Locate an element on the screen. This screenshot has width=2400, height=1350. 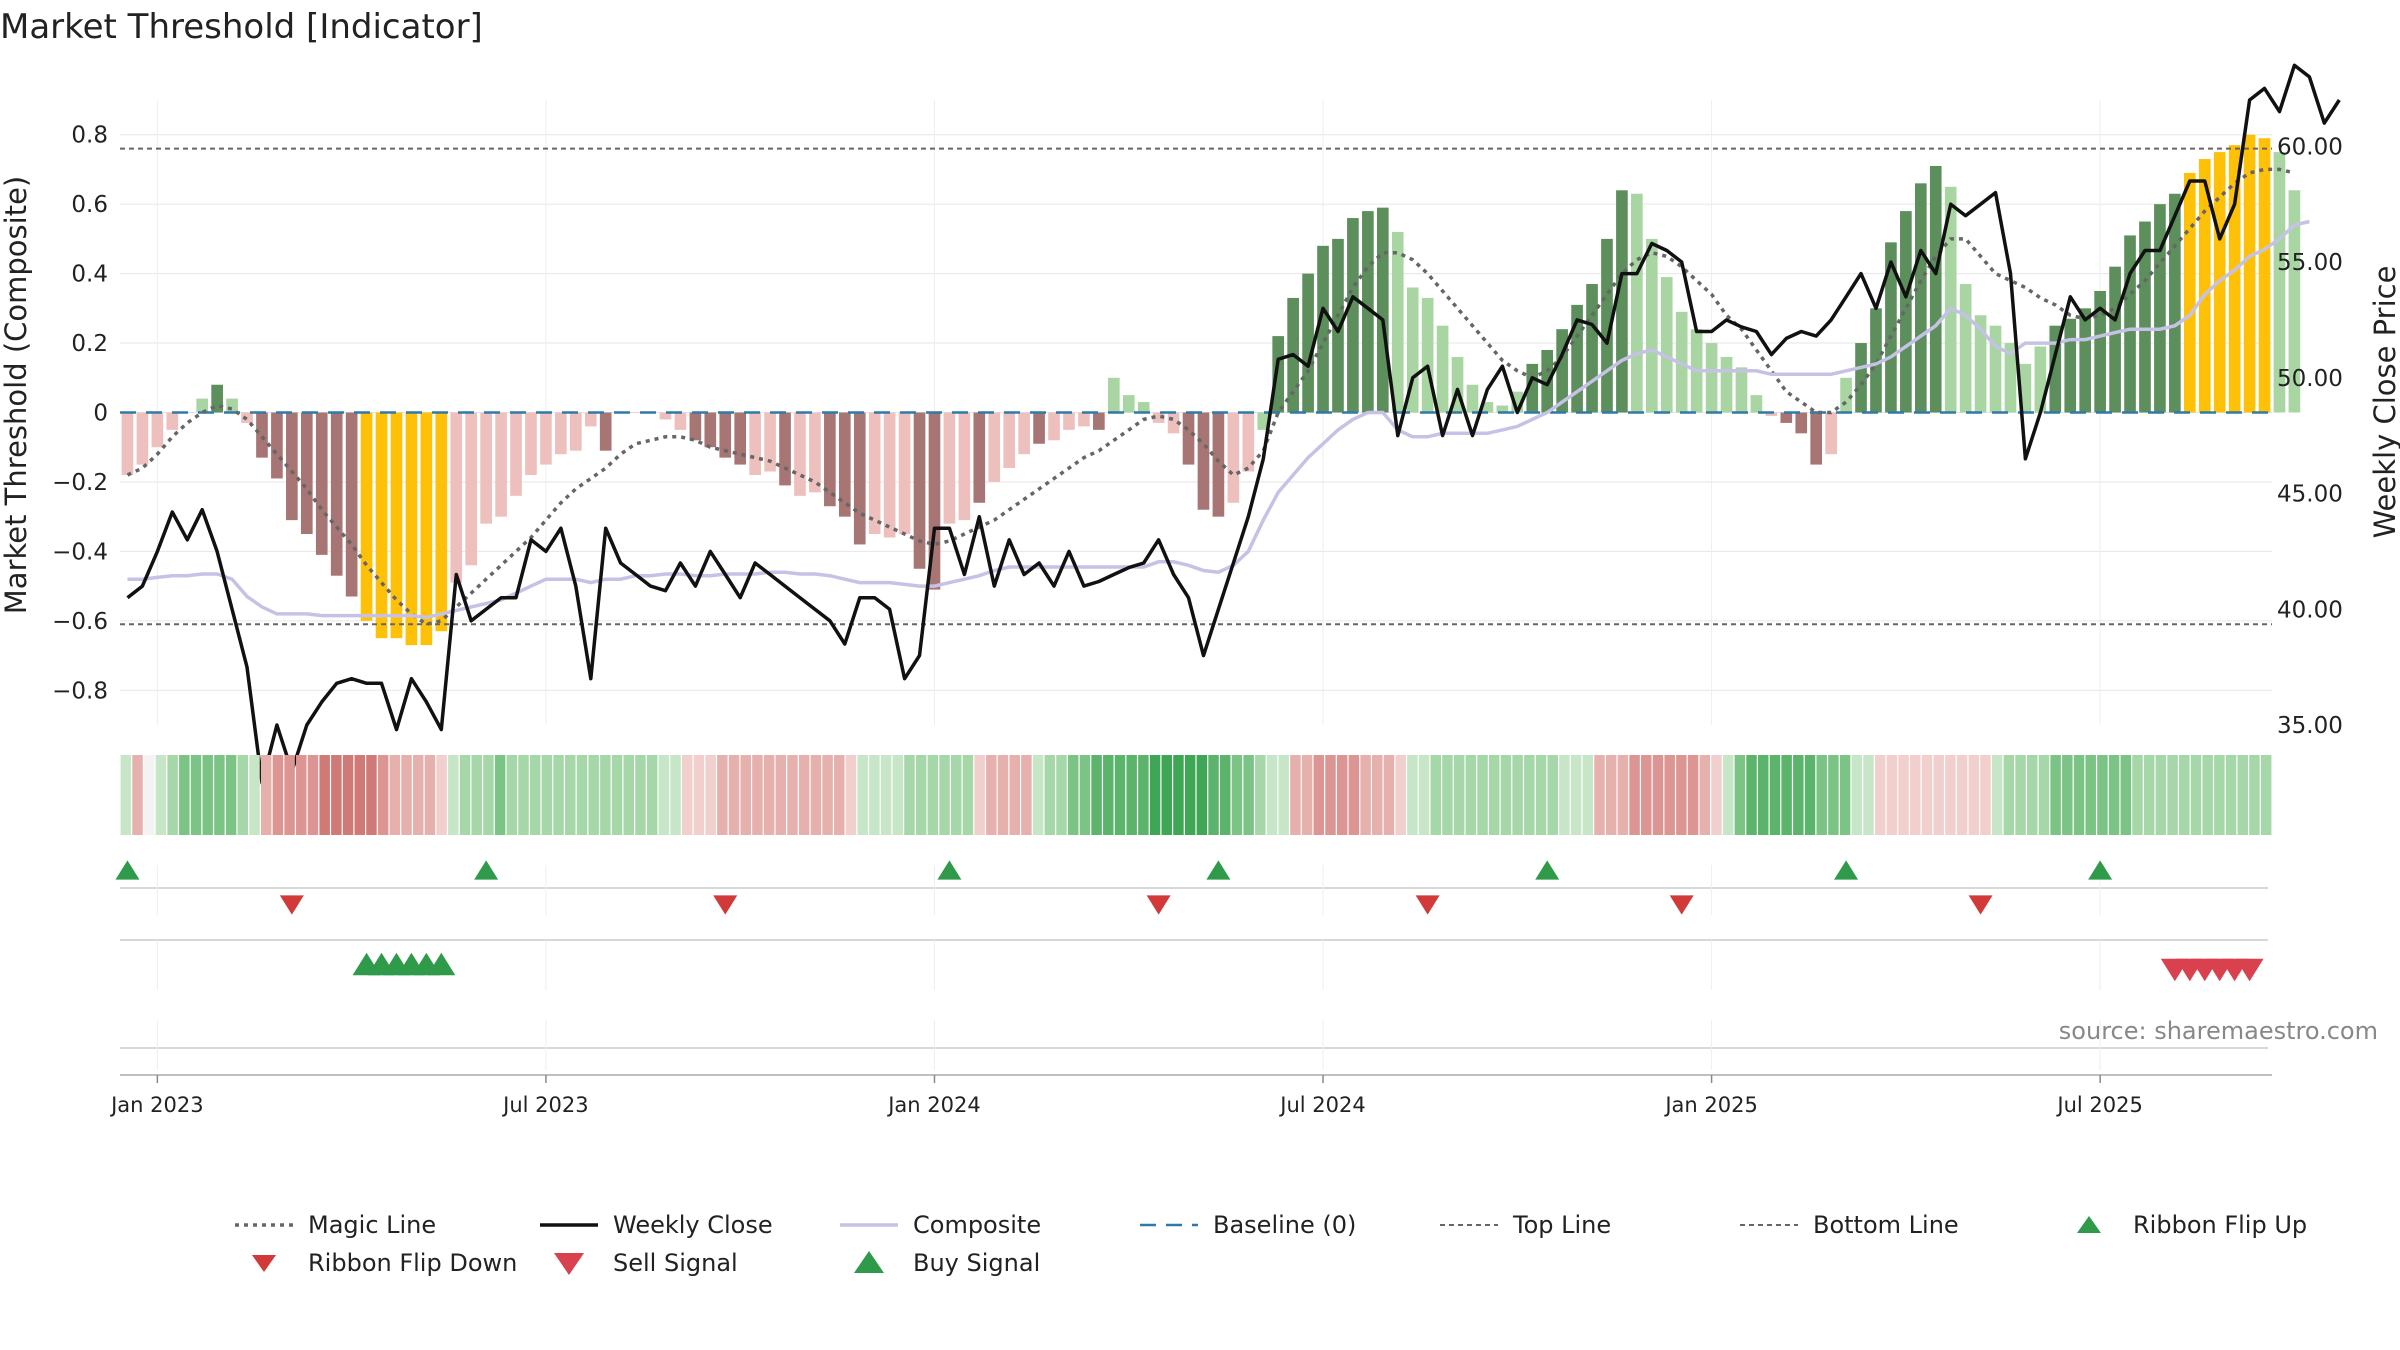
legend-item: Top Line is located at coordinates (1525, 1225).